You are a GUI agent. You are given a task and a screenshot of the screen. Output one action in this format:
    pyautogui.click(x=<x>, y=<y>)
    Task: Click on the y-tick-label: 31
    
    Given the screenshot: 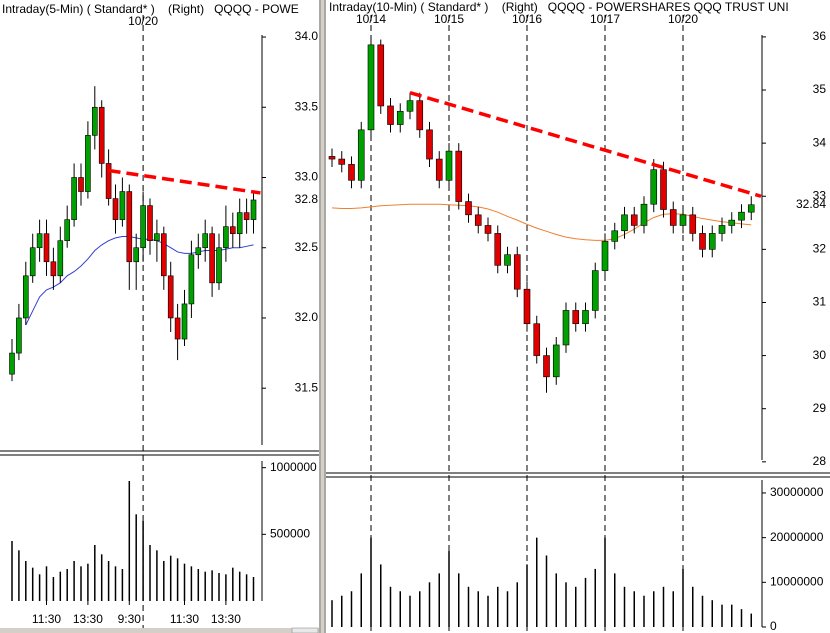 What is the action you would take?
    pyautogui.click(x=820, y=302)
    